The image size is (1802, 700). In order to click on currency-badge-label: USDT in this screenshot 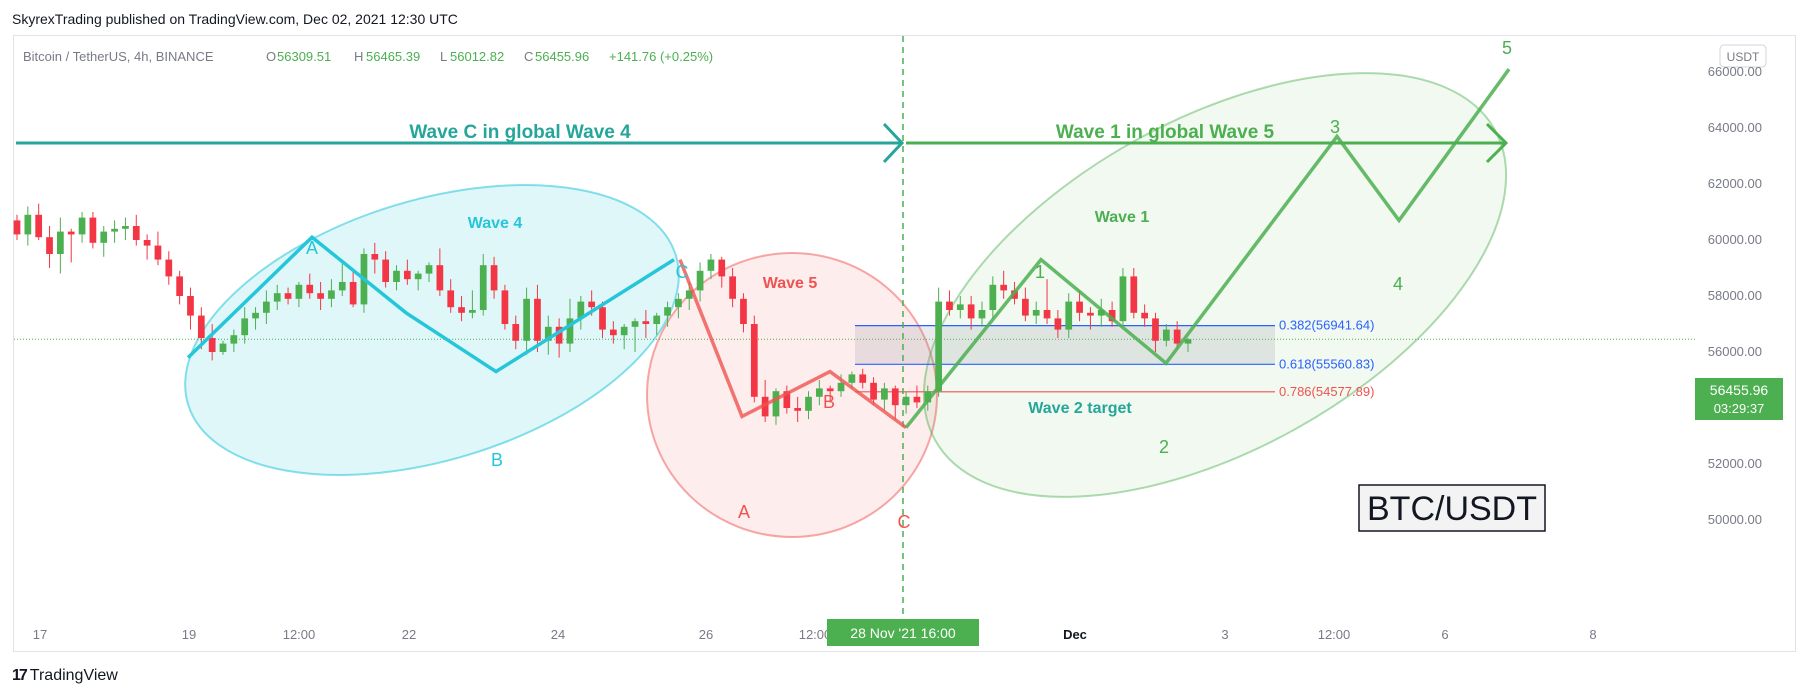, I will do `click(1743, 57)`.